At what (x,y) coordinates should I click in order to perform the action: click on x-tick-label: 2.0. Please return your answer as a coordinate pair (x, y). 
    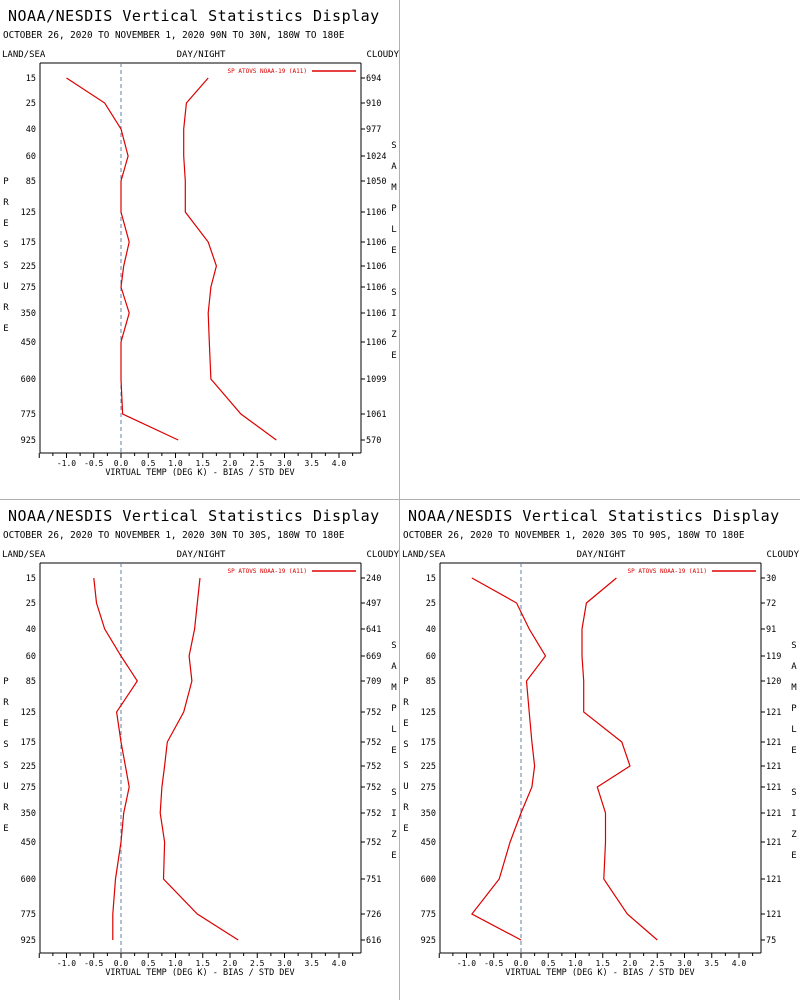
    Looking at the image, I should click on (230, 463).